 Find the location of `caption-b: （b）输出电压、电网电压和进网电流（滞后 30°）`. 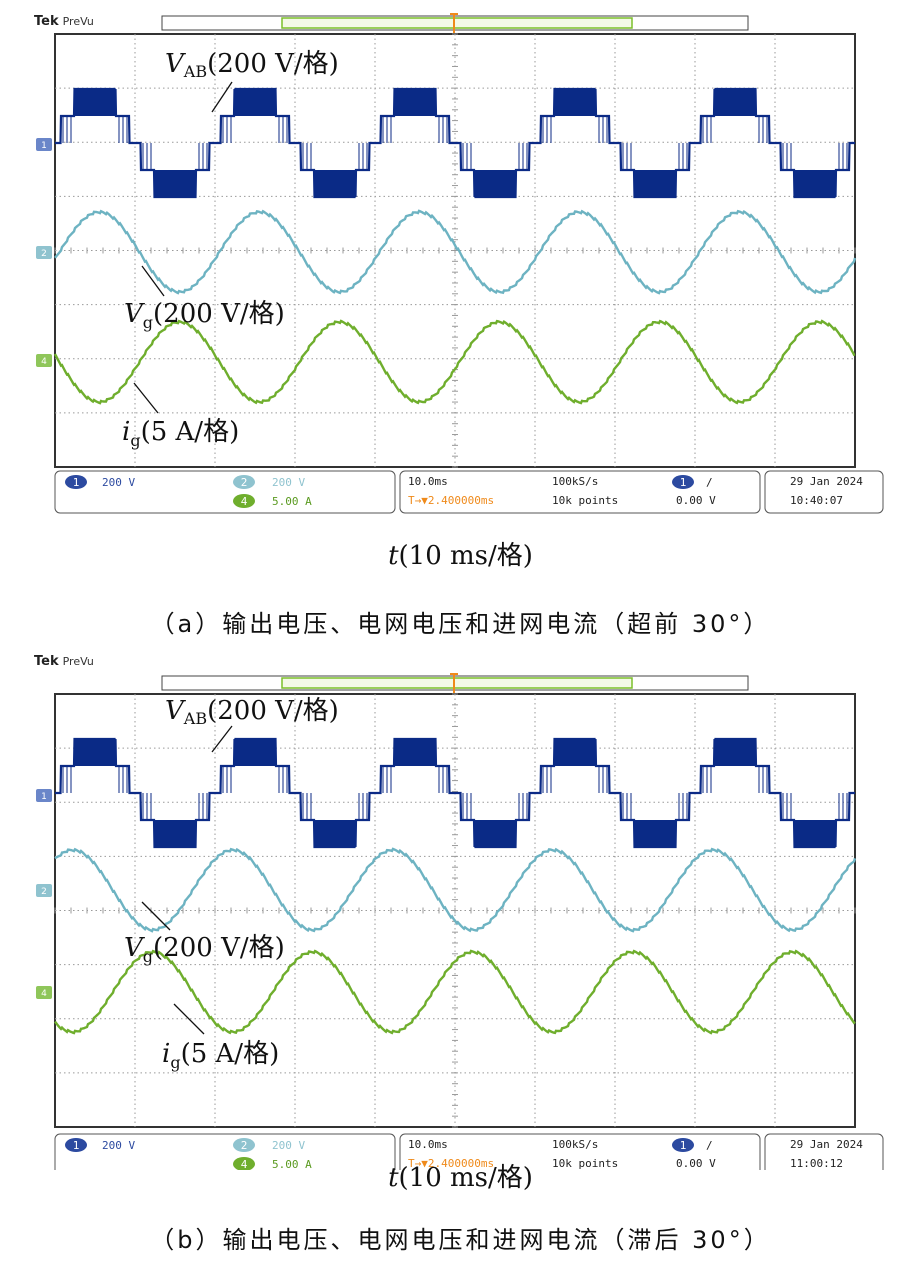

caption-b: （b）输出电压、电网电压和进网电流（滞后 30°） is located at coordinates (460, 1240).